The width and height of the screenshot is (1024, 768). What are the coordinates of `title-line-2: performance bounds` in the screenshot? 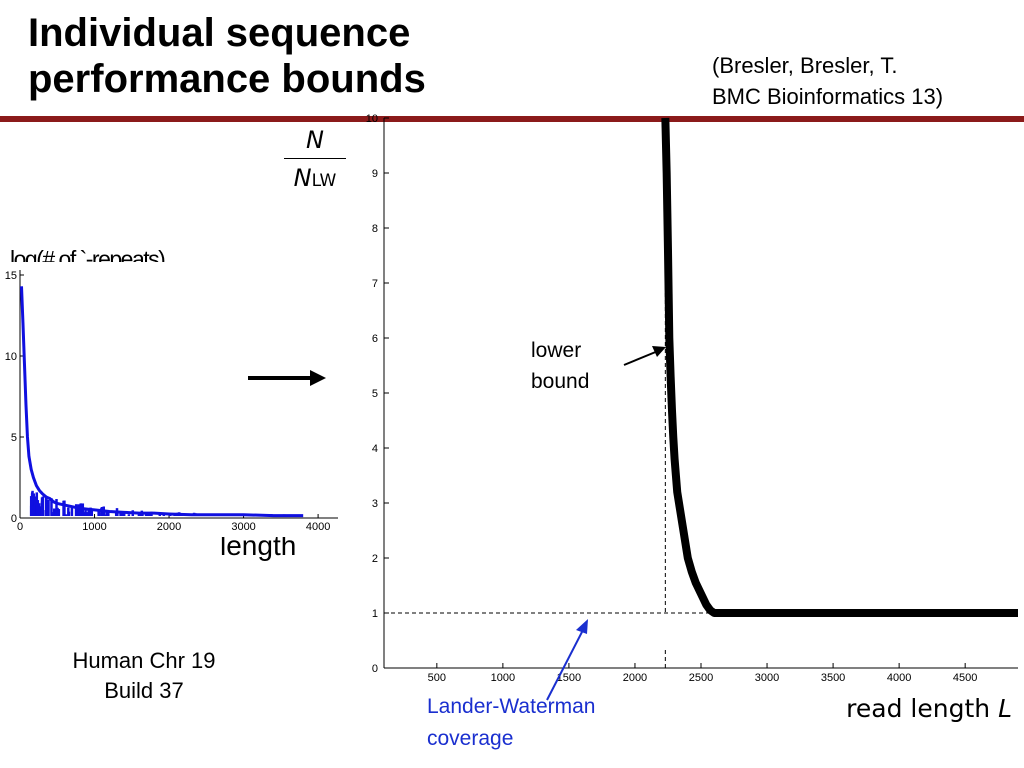 It's located at (227, 79).